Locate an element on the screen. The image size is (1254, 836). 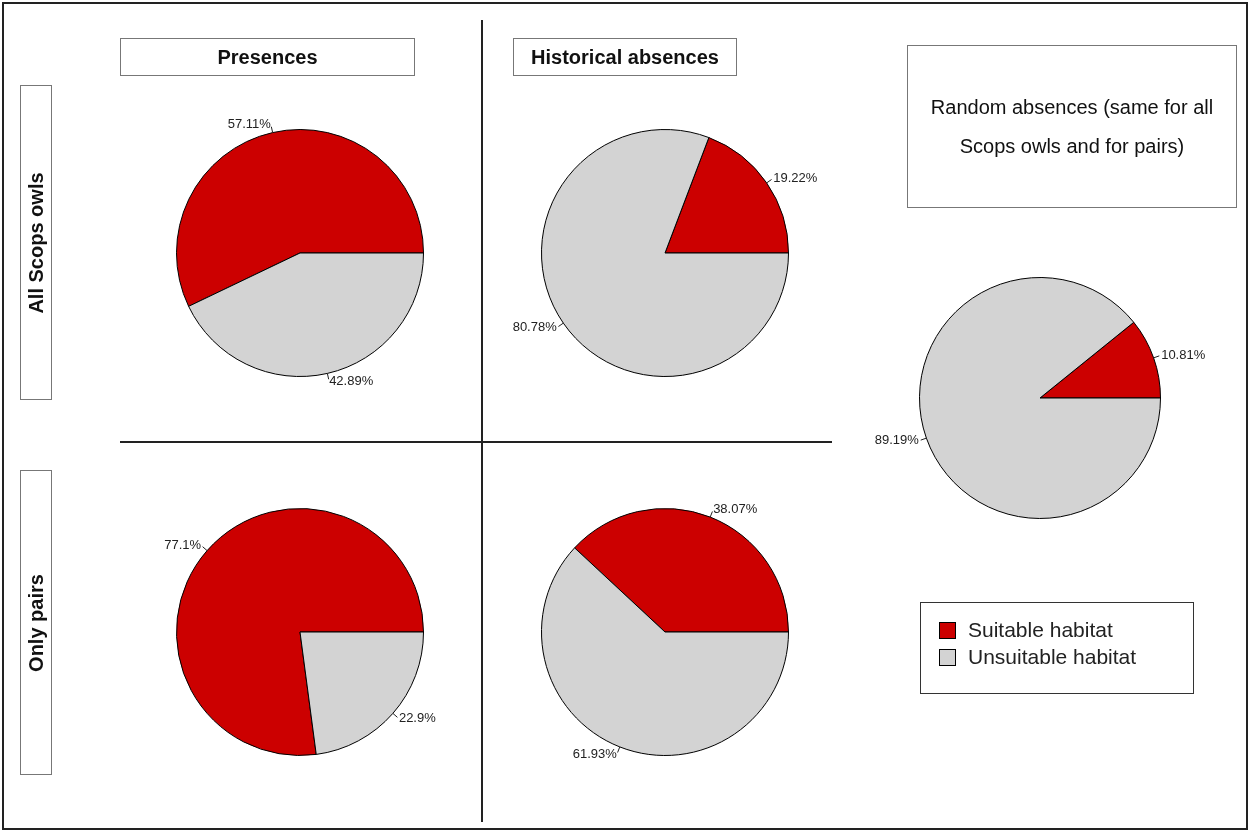
data-label: 77.1% is located at coordinates (183, 544).